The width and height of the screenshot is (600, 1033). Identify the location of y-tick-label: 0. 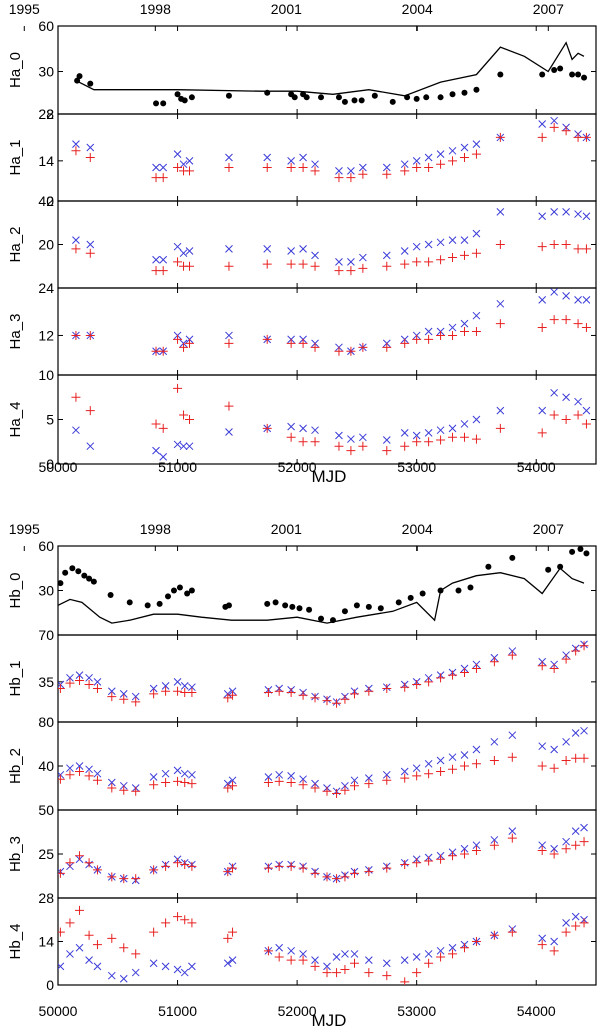
(50, 464).